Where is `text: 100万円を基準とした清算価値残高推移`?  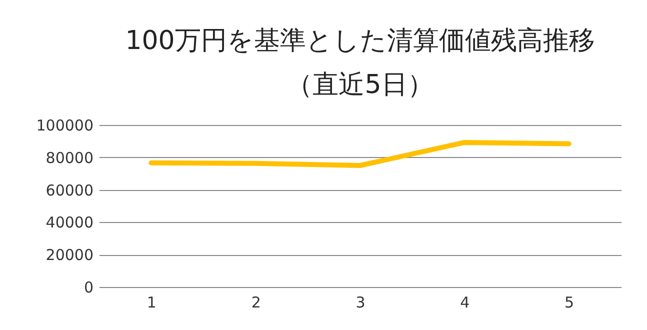
text: 100万円を基準とした清算価値残高推移 is located at coordinates (360, 41).